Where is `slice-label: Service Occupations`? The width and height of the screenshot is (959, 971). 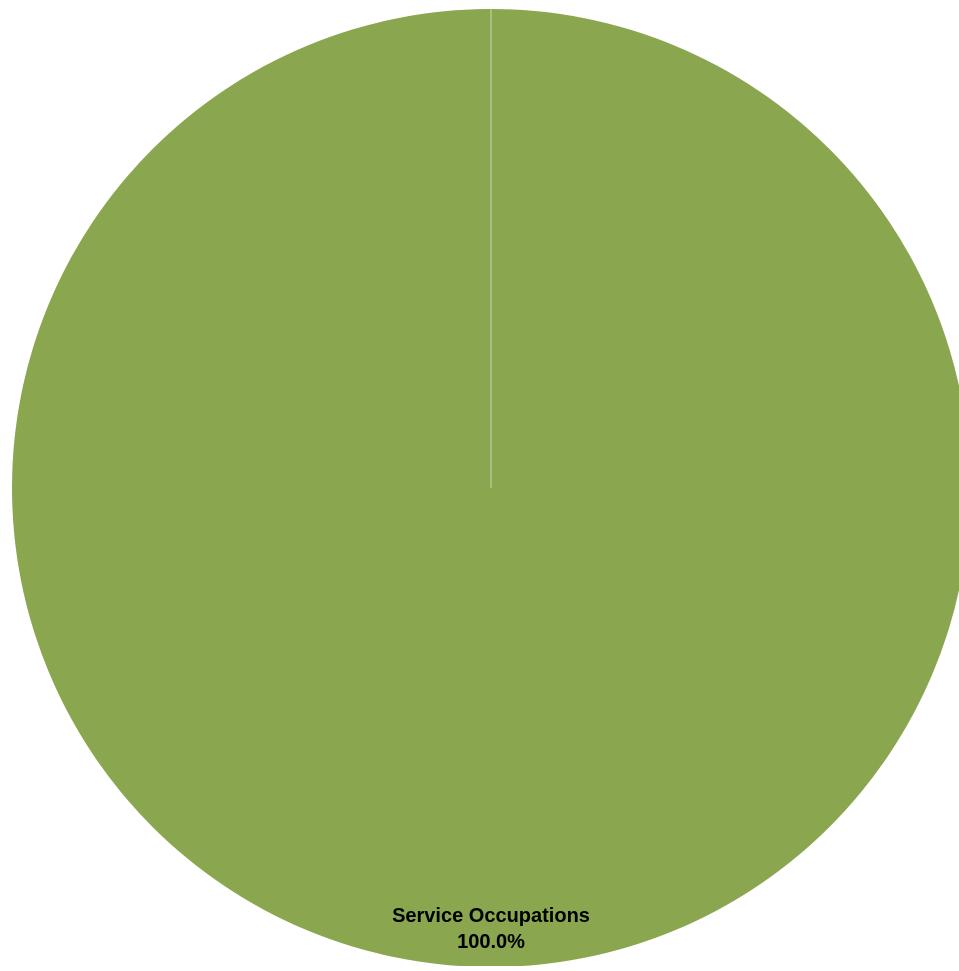
slice-label: Service Occupations is located at coordinates (491, 916).